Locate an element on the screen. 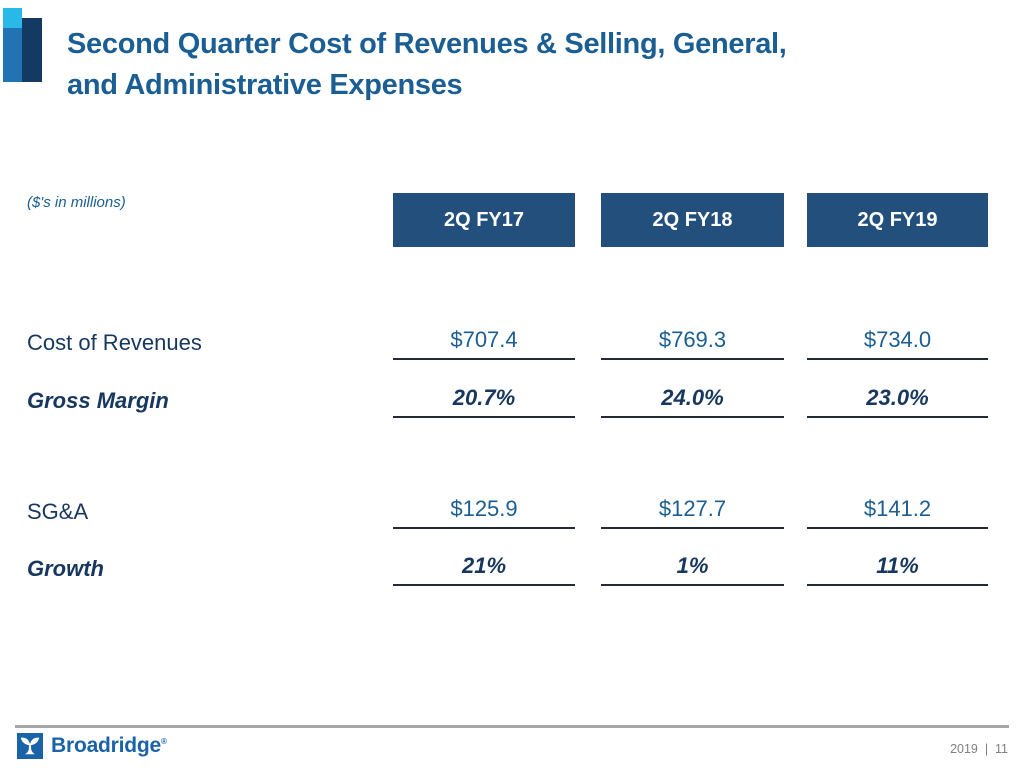 This screenshot has height=768, width=1024. table-row-growth: Growth 21% 1% 11% is located at coordinates (512, 567).